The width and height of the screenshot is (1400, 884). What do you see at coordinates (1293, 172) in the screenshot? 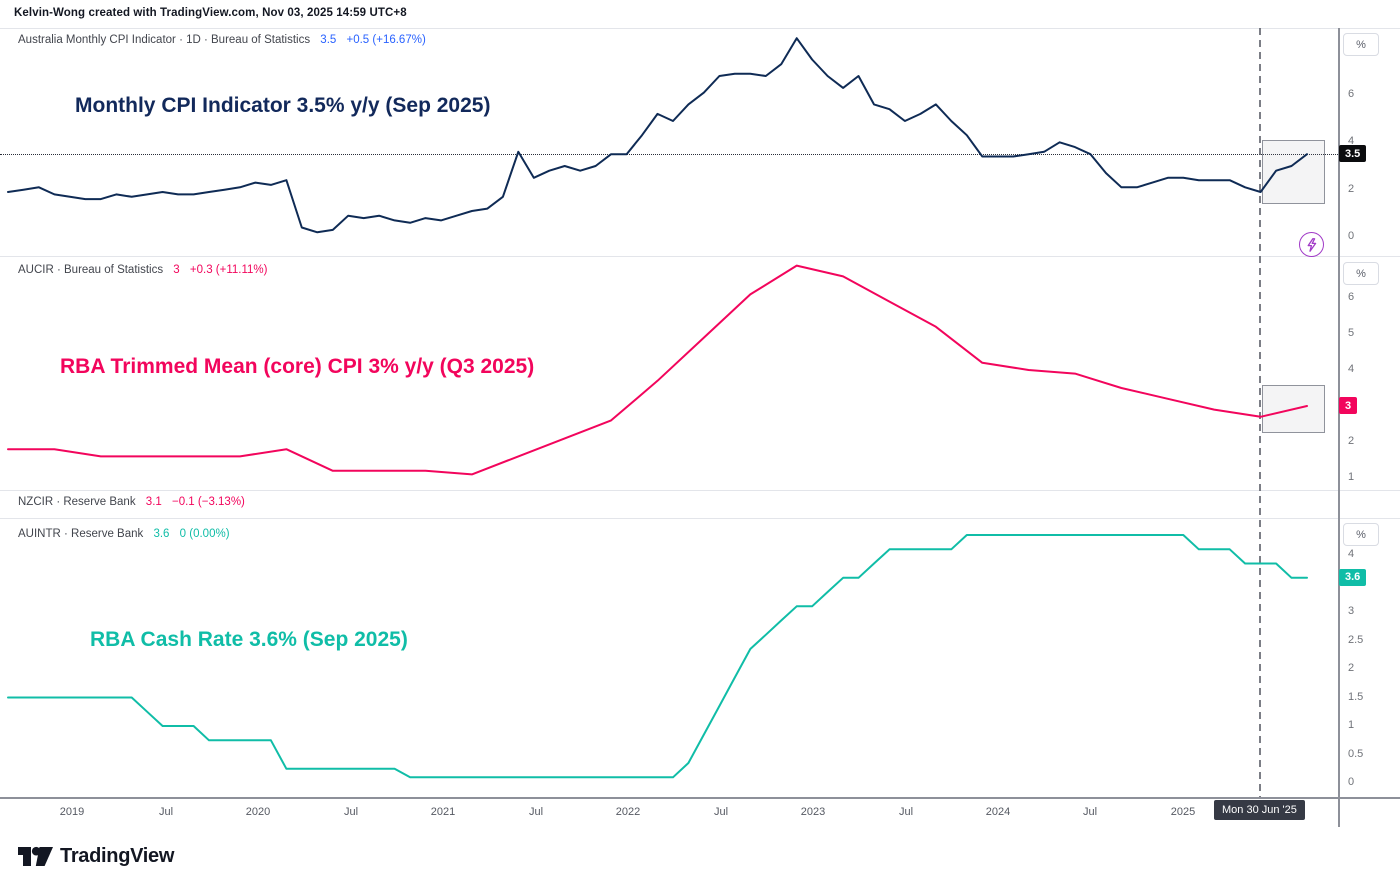
I see `highlight-box-cpi` at bounding box center [1293, 172].